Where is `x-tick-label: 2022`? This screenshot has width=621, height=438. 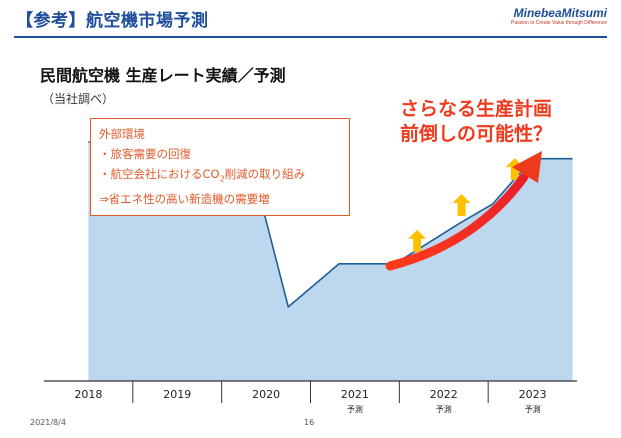
x-tick-label: 2022 is located at coordinates (444, 394).